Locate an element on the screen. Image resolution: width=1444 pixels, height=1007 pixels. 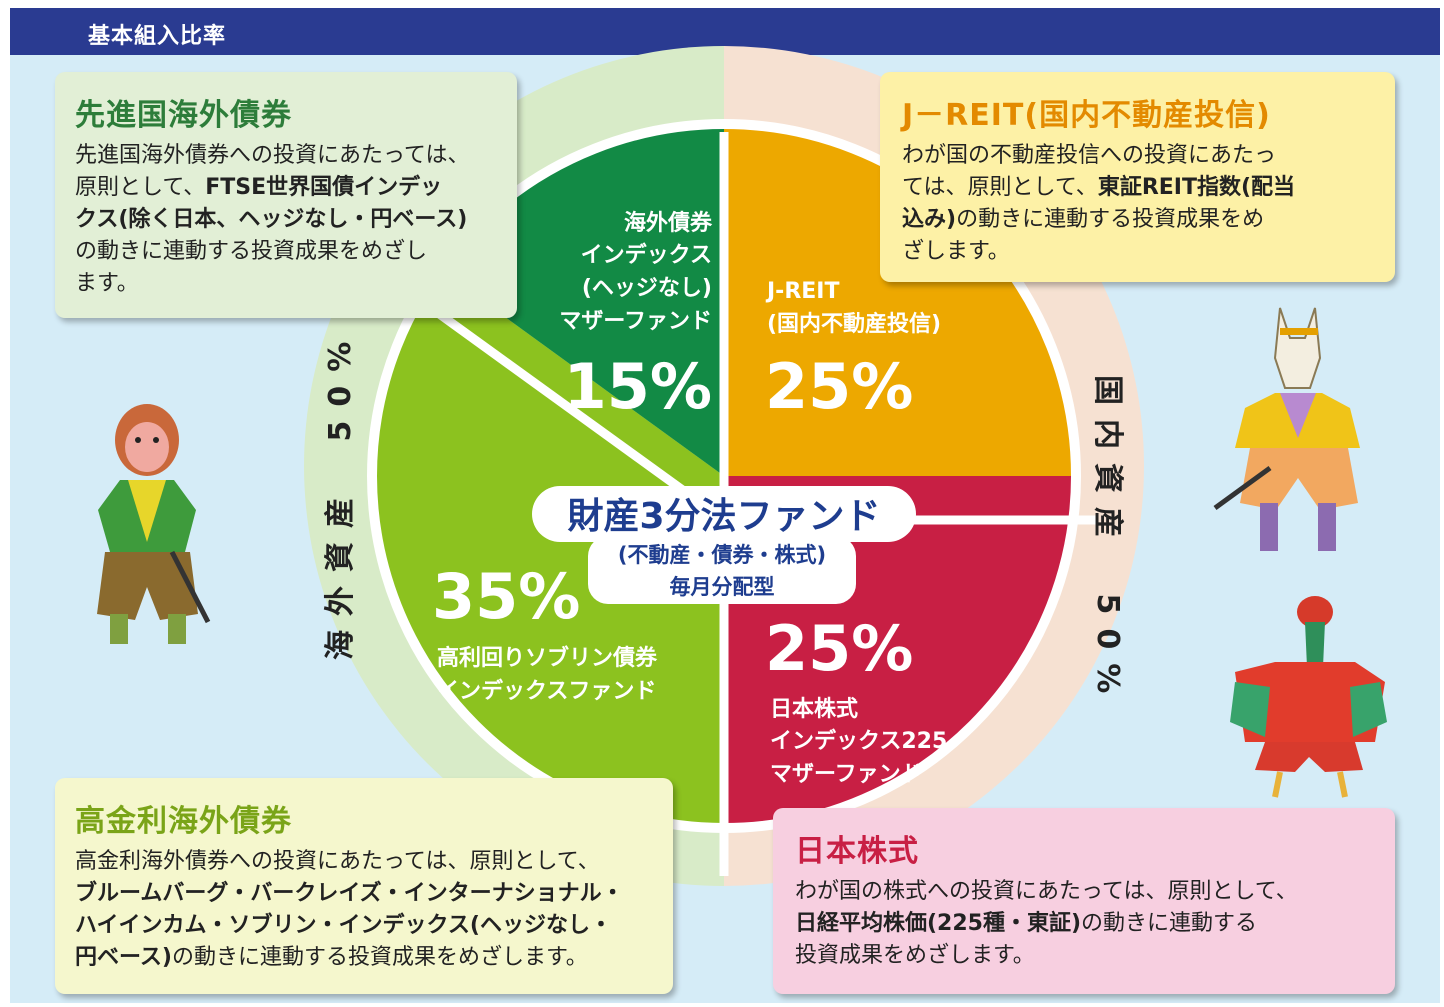
dog-hakama is located at coordinates (1299, 479).